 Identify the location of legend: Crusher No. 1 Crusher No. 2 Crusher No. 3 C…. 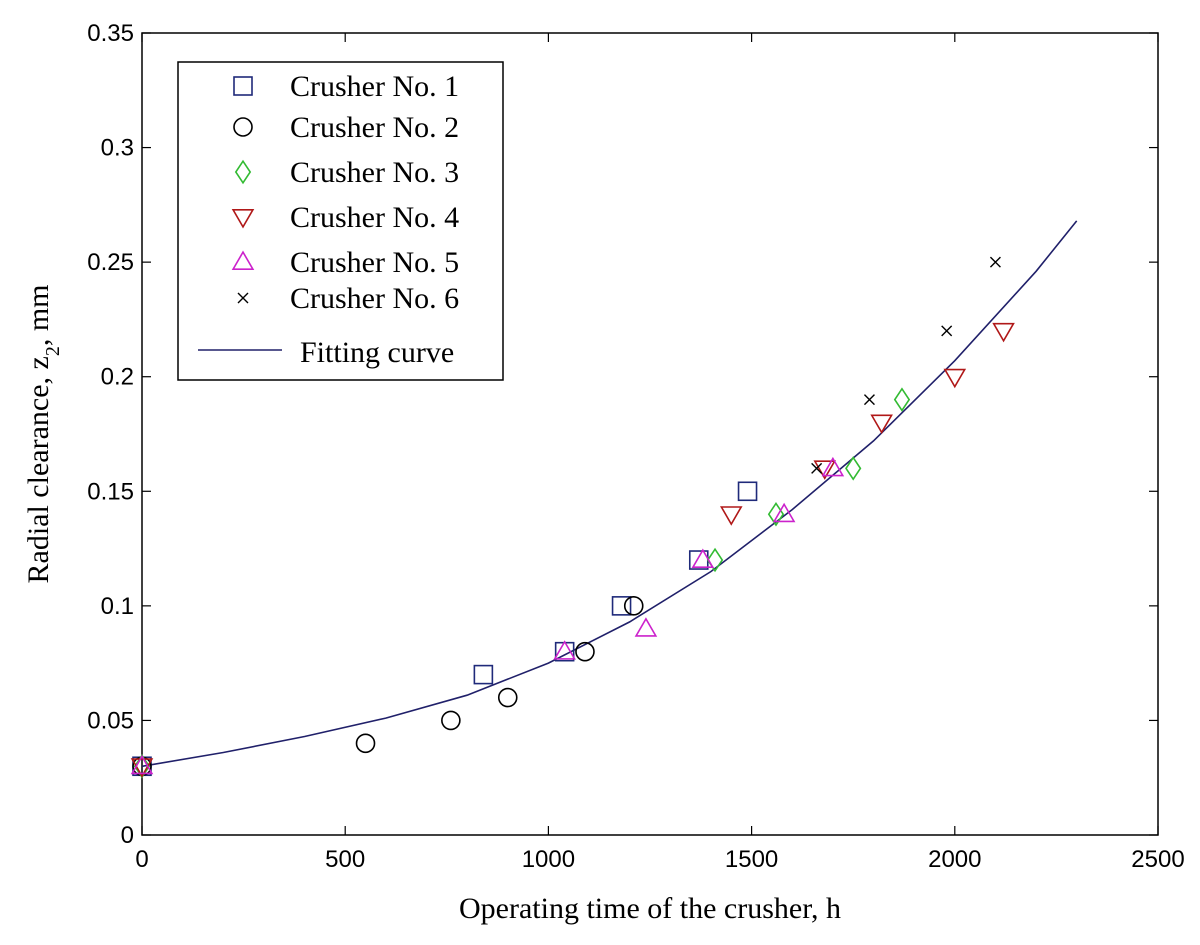
(340, 221).